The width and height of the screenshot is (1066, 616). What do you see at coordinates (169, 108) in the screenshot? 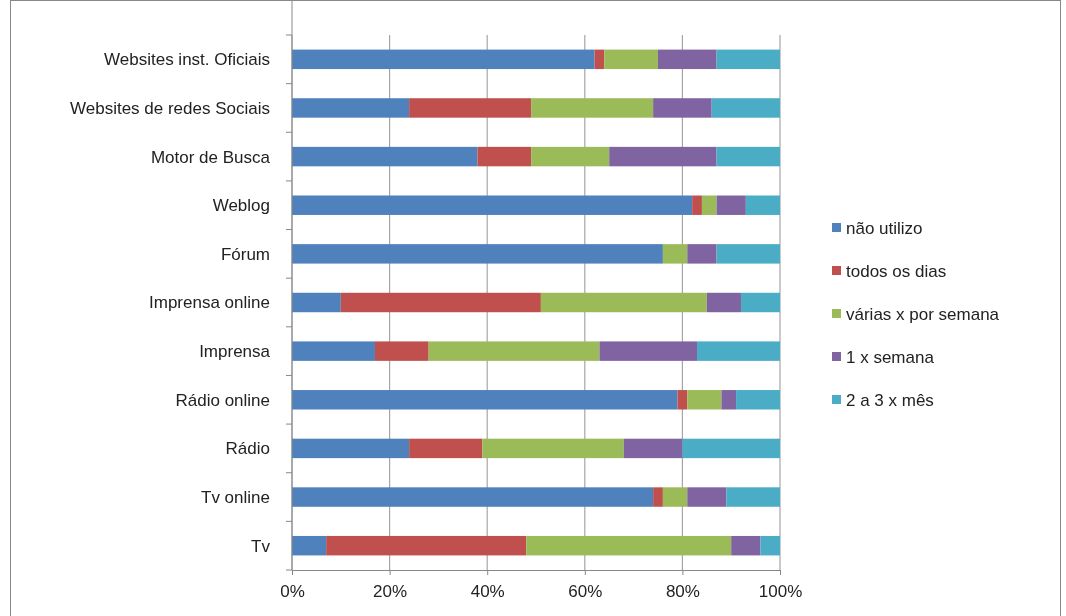
I see `y-tick-label: Websites de redes Sociais` at bounding box center [169, 108].